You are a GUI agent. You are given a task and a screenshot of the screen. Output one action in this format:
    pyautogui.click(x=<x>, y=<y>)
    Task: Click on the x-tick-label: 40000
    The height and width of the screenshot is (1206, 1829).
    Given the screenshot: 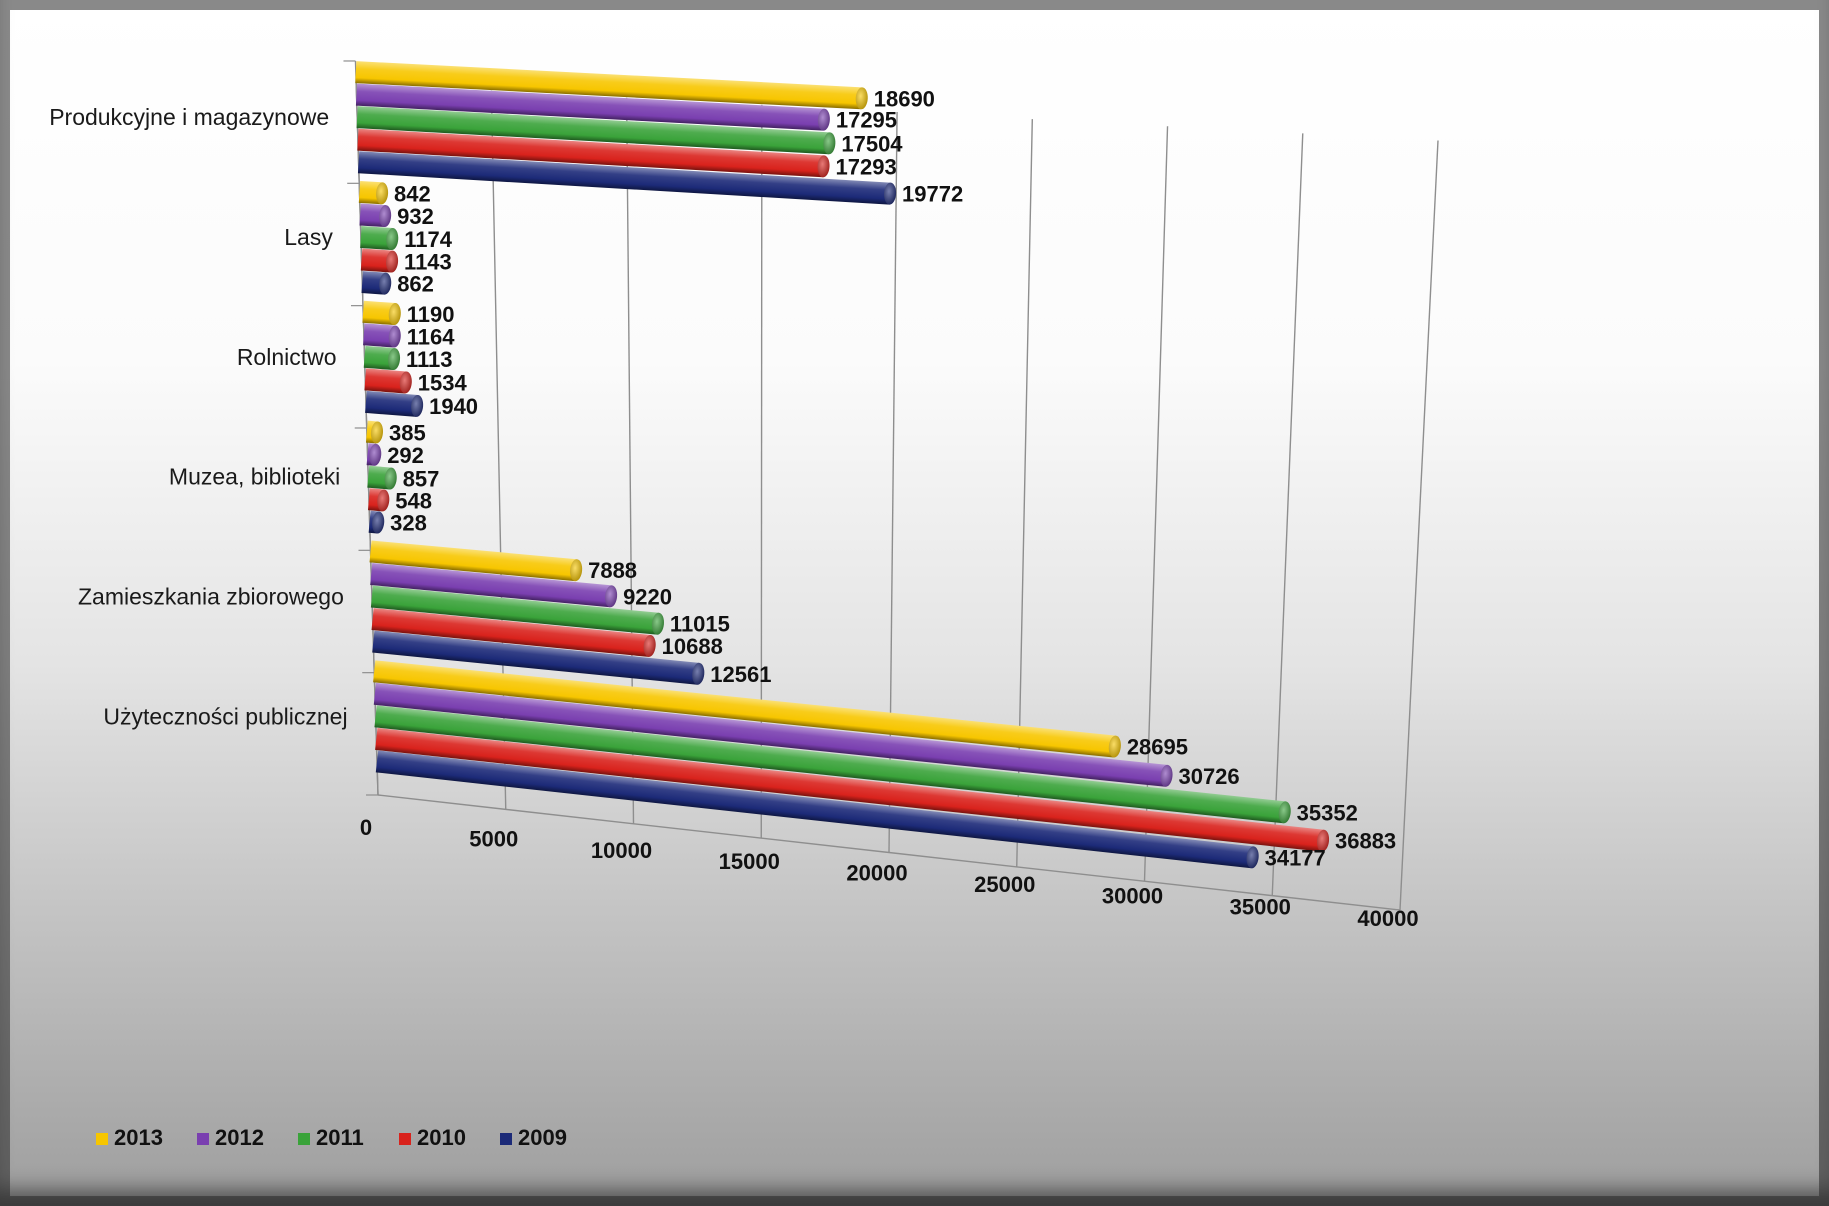 What is the action you would take?
    pyautogui.click(x=1387, y=918)
    